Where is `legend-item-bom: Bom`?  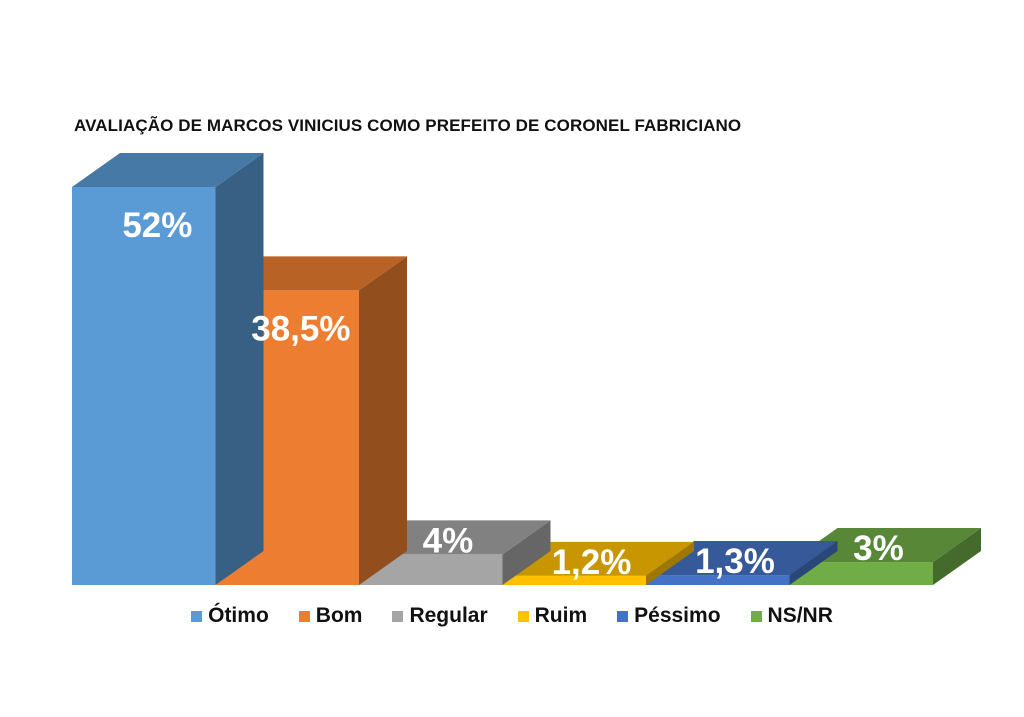 legend-item-bom: Bom is located at coordinates (330, 616).